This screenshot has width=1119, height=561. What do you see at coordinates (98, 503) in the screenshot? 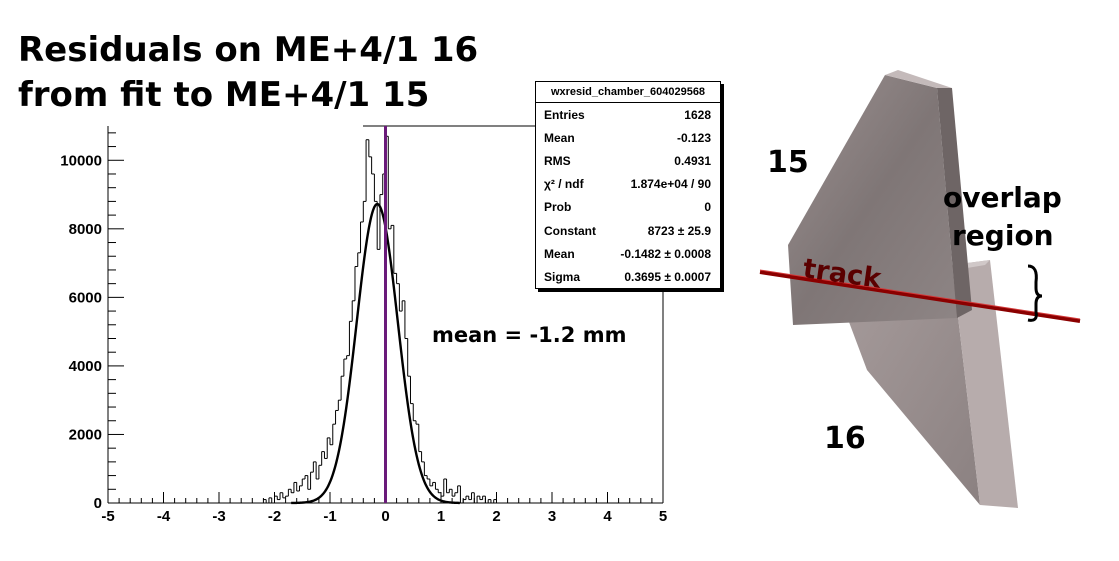
I see `y-tick-label: 0` at bounding box center [98, 503].